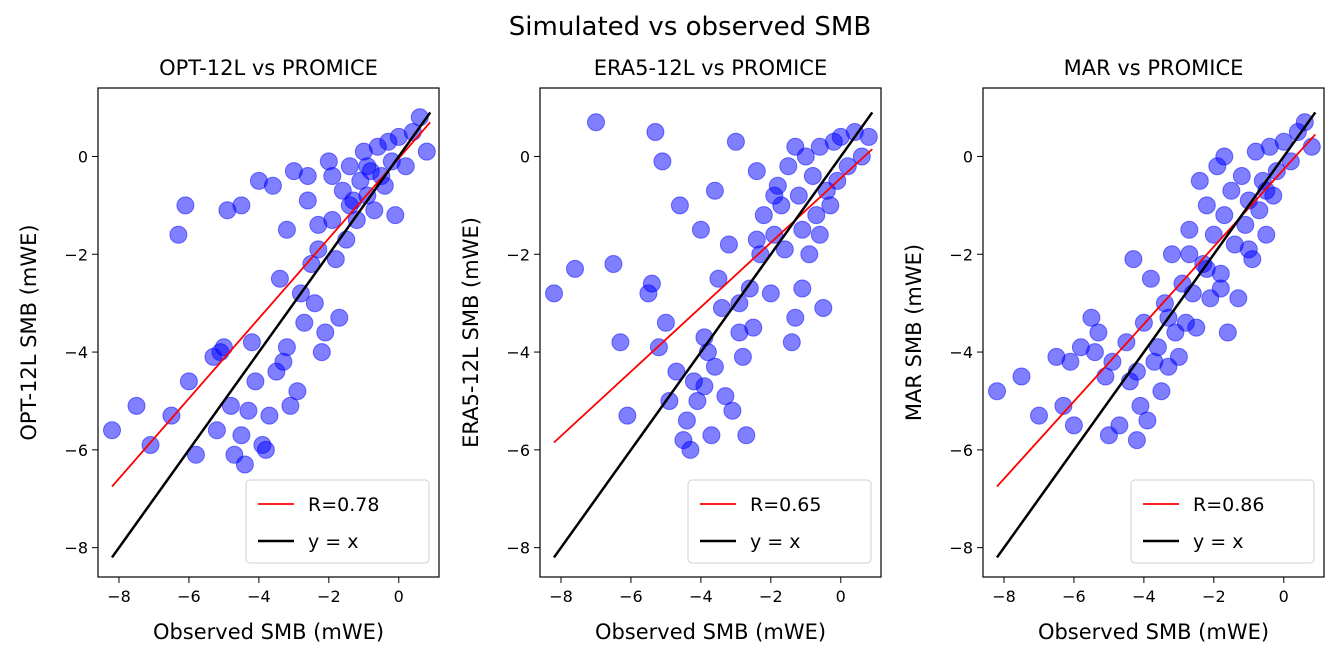 The height and width of the screenshot is (658, 1339). I want to click on panel-title: ERA5-12L vs PROMICE, so click(710, 68).